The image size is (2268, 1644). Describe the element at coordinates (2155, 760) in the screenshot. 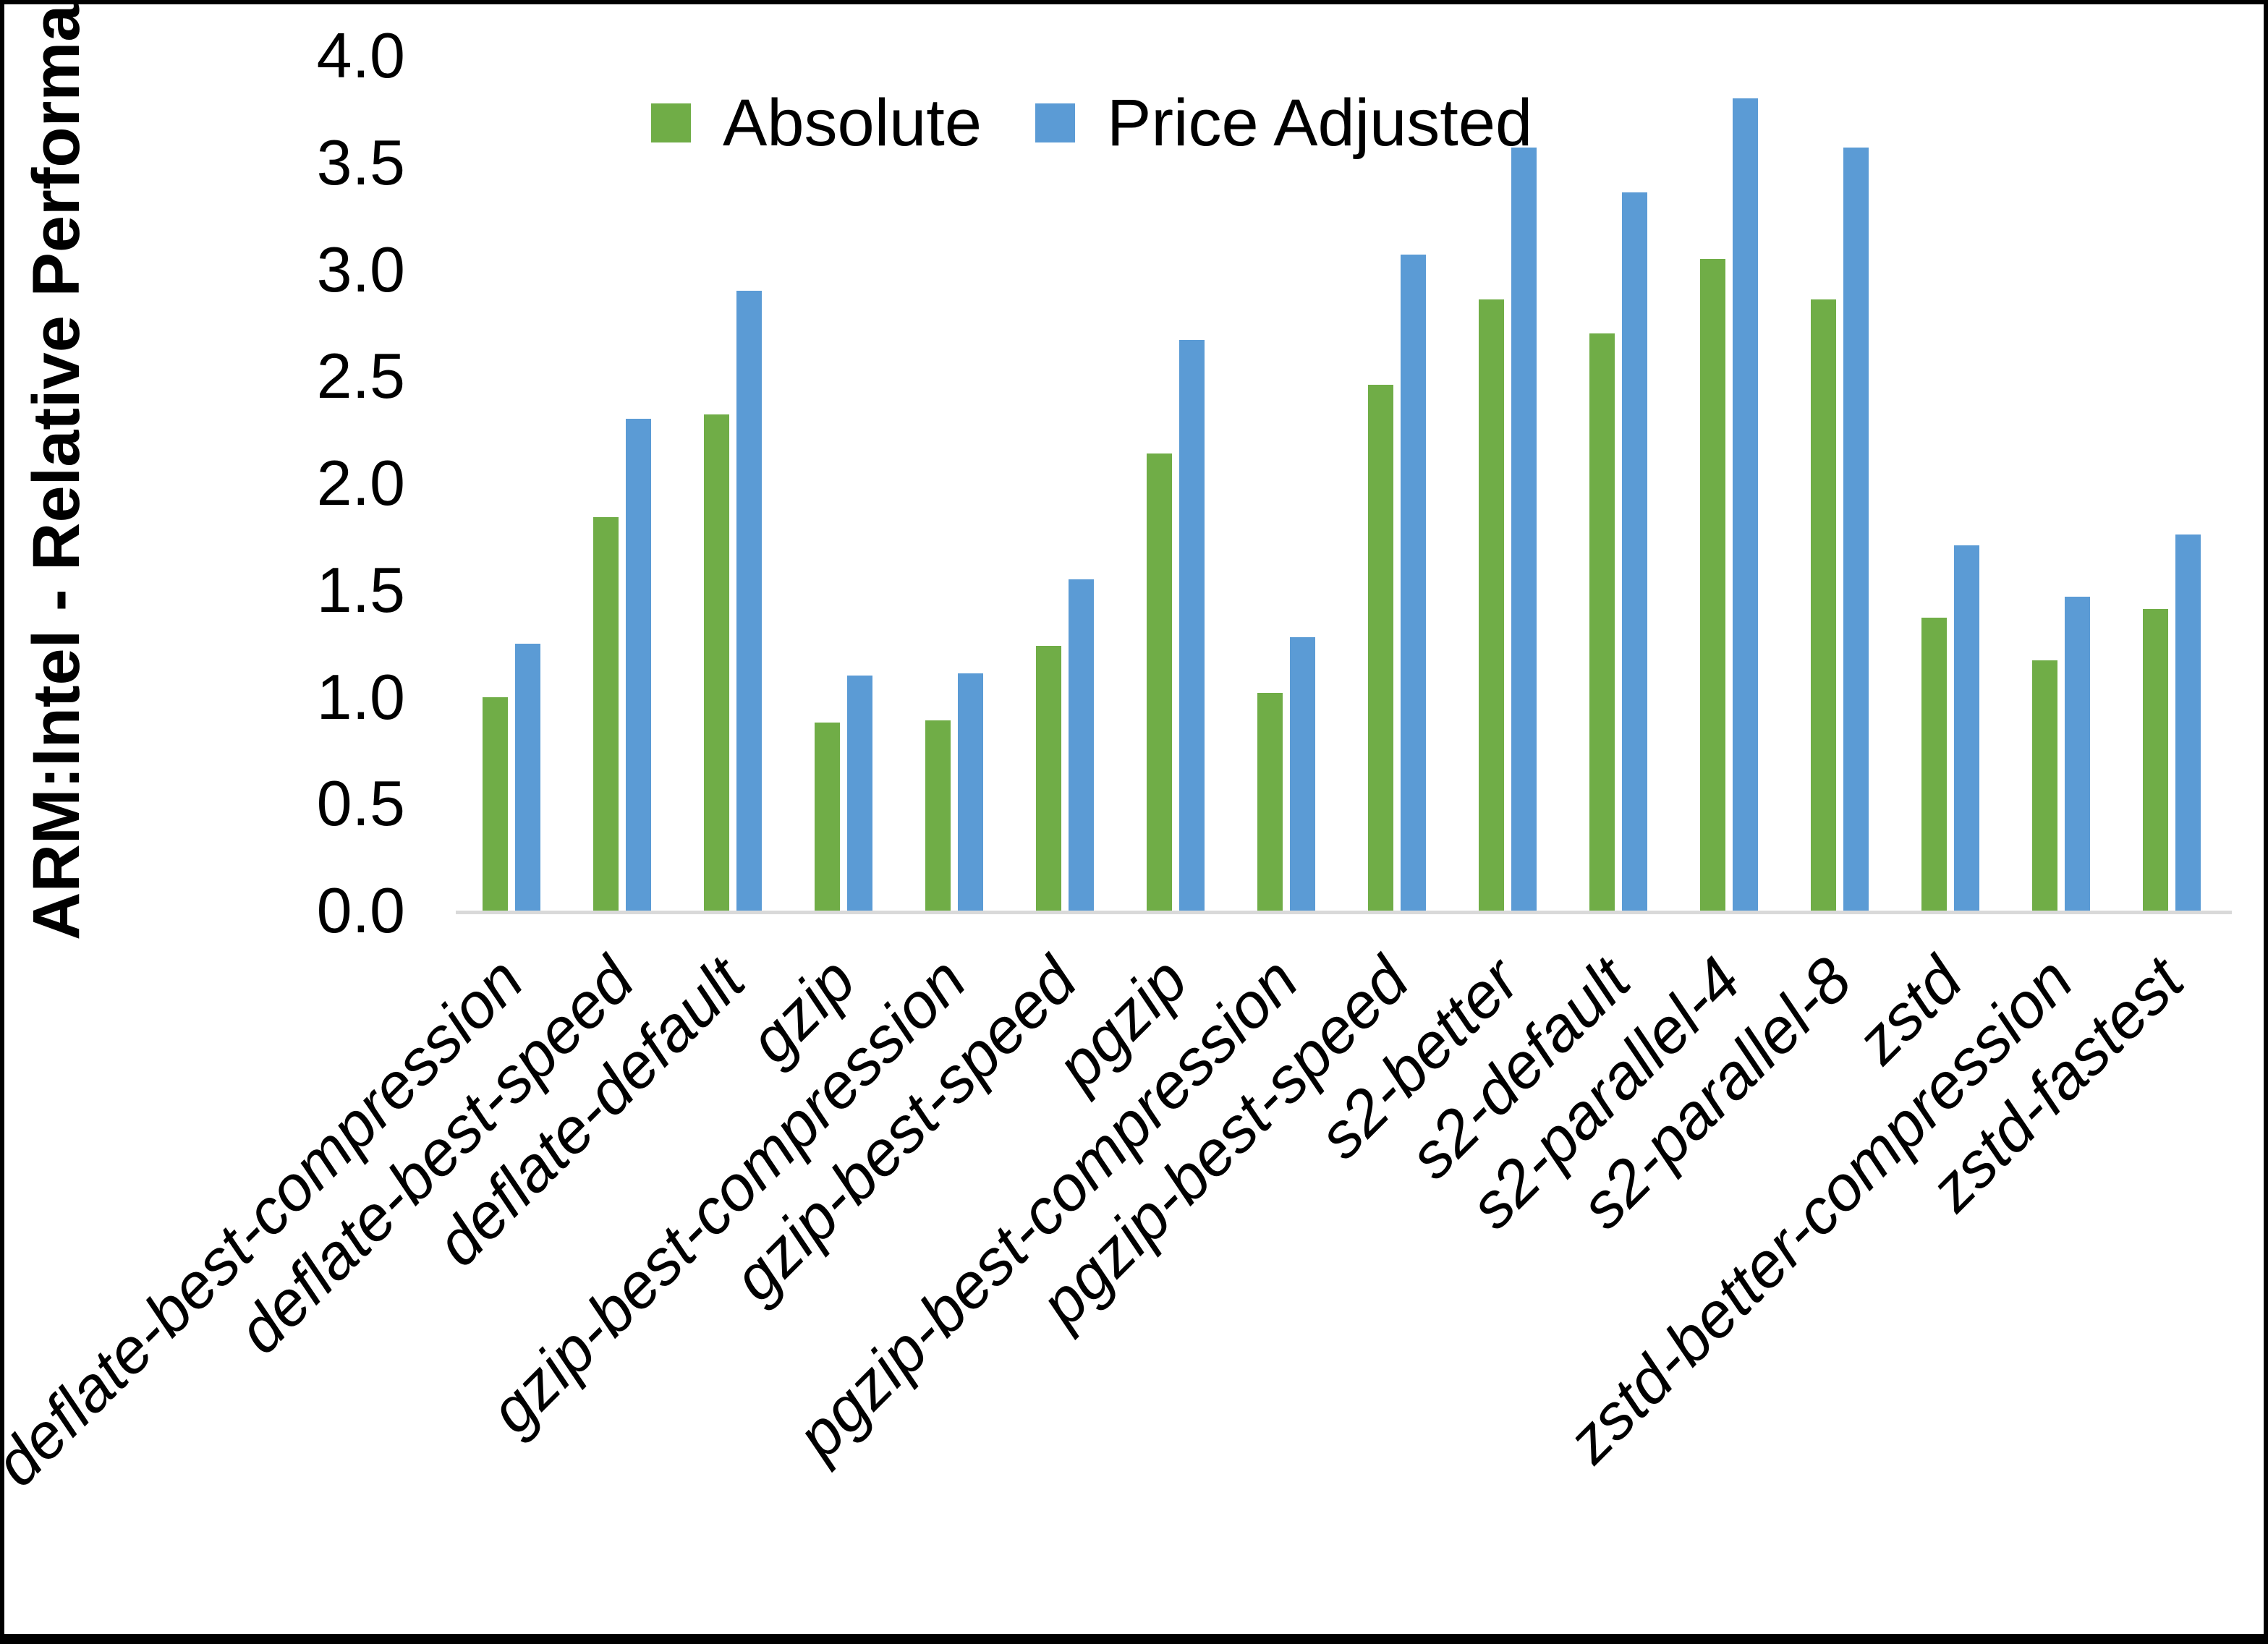

I see `bar-absolute-zstd-fastest` at that location.